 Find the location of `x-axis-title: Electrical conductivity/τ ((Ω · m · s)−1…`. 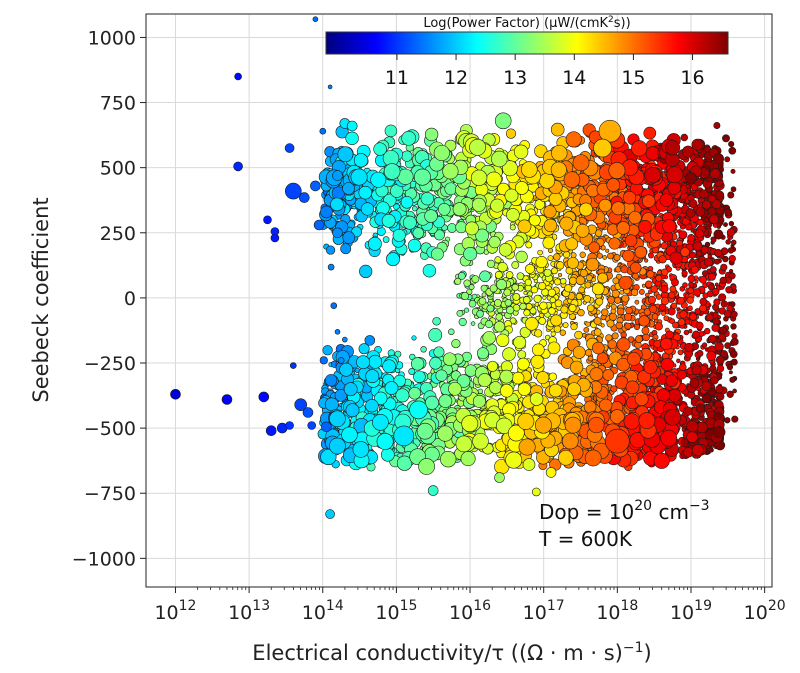

x-axis-title: Electrical conductivity/τ ((Ω · m · s)−1… is located at coordinates (451, 652).